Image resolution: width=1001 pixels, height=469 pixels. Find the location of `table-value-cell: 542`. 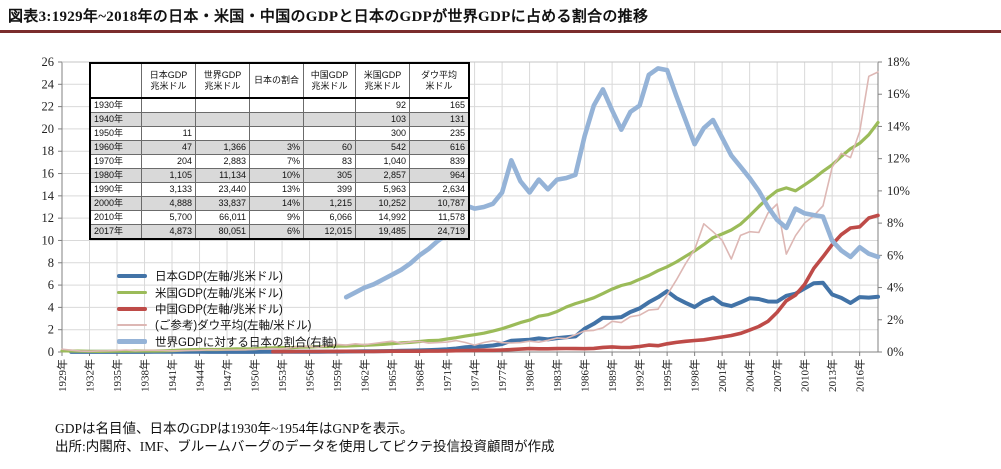

table-value-cell: 542 is located at coordinates (382, 147).